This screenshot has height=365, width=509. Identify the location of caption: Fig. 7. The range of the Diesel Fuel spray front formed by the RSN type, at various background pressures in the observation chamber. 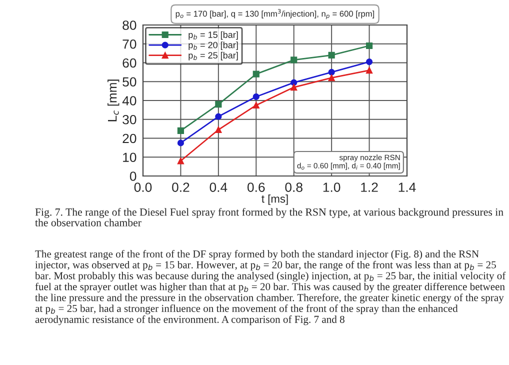
(269, 217).